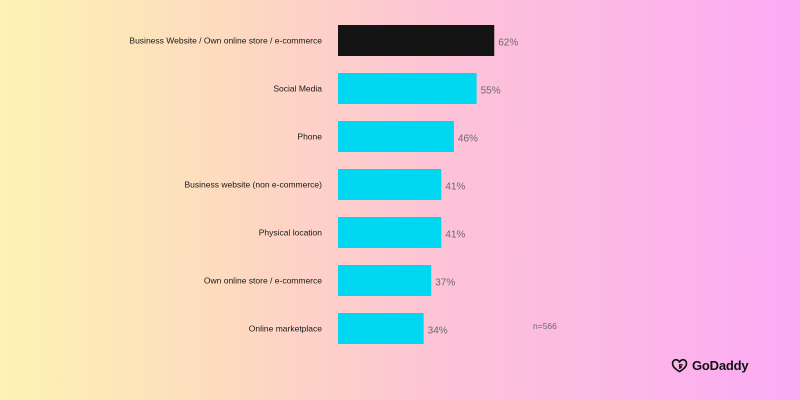  What do you see at coordinates (263, 281) in the screenshot?
I see `category-label: Own online store / e-commerce` at bounding box center [263, 281].